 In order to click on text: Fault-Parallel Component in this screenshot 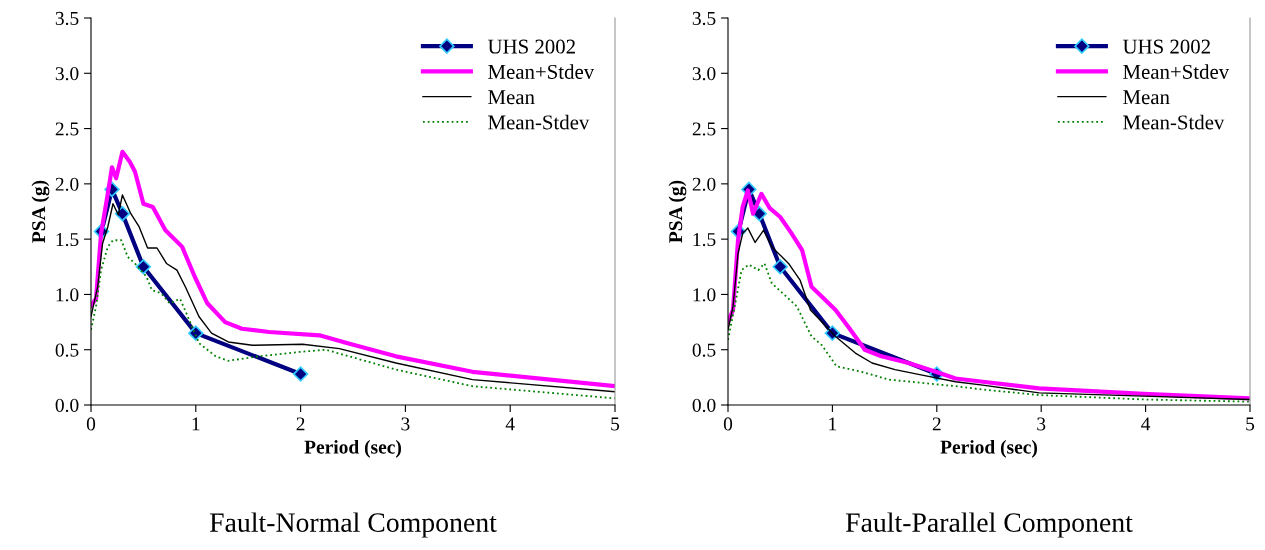, I will do `click(989, 525)`.